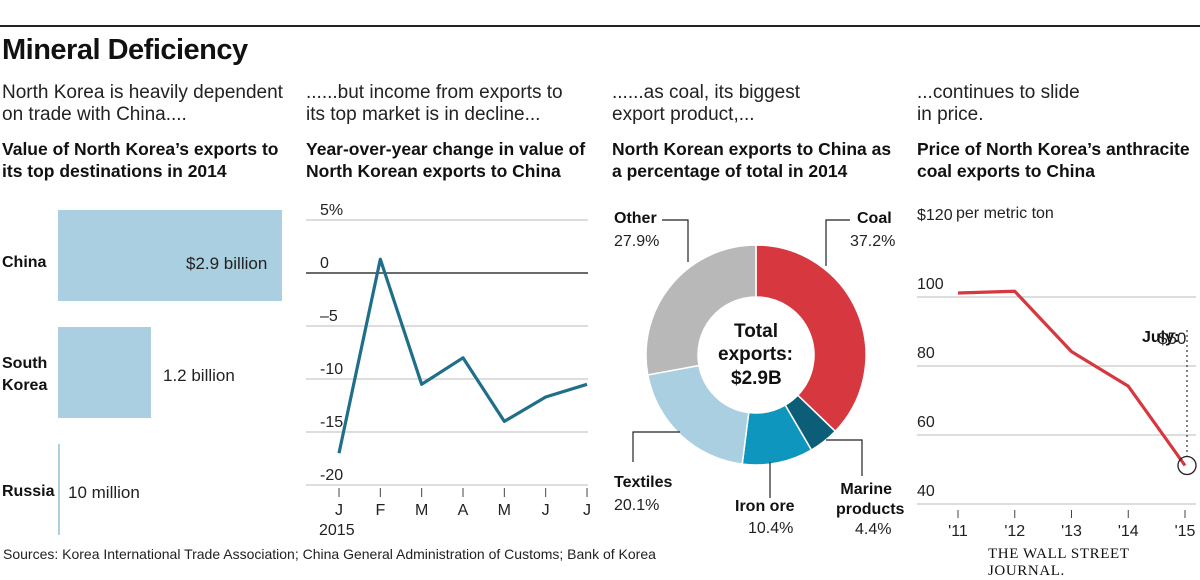 The height and width of the screenshot is (580, 1200). What do you see at coordinates (331, 369) in the screenshot?
I see `y-tick-label: -10` at bounding box center [331, 369].